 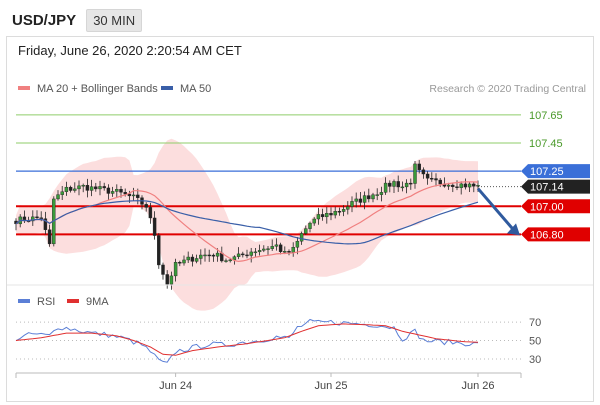 I want to click on support-tag-2-bg, so click(x=555, y=234).